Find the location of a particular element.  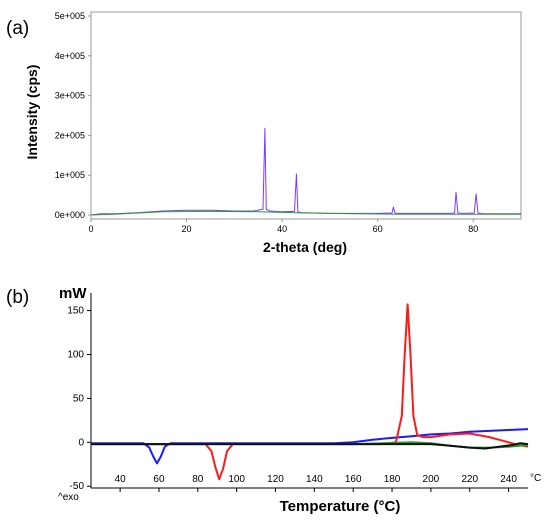

panel-b-x-ticks: 40 60 80 100 120 140 160 180 200 220 240 is located at coordinates (316, 483).